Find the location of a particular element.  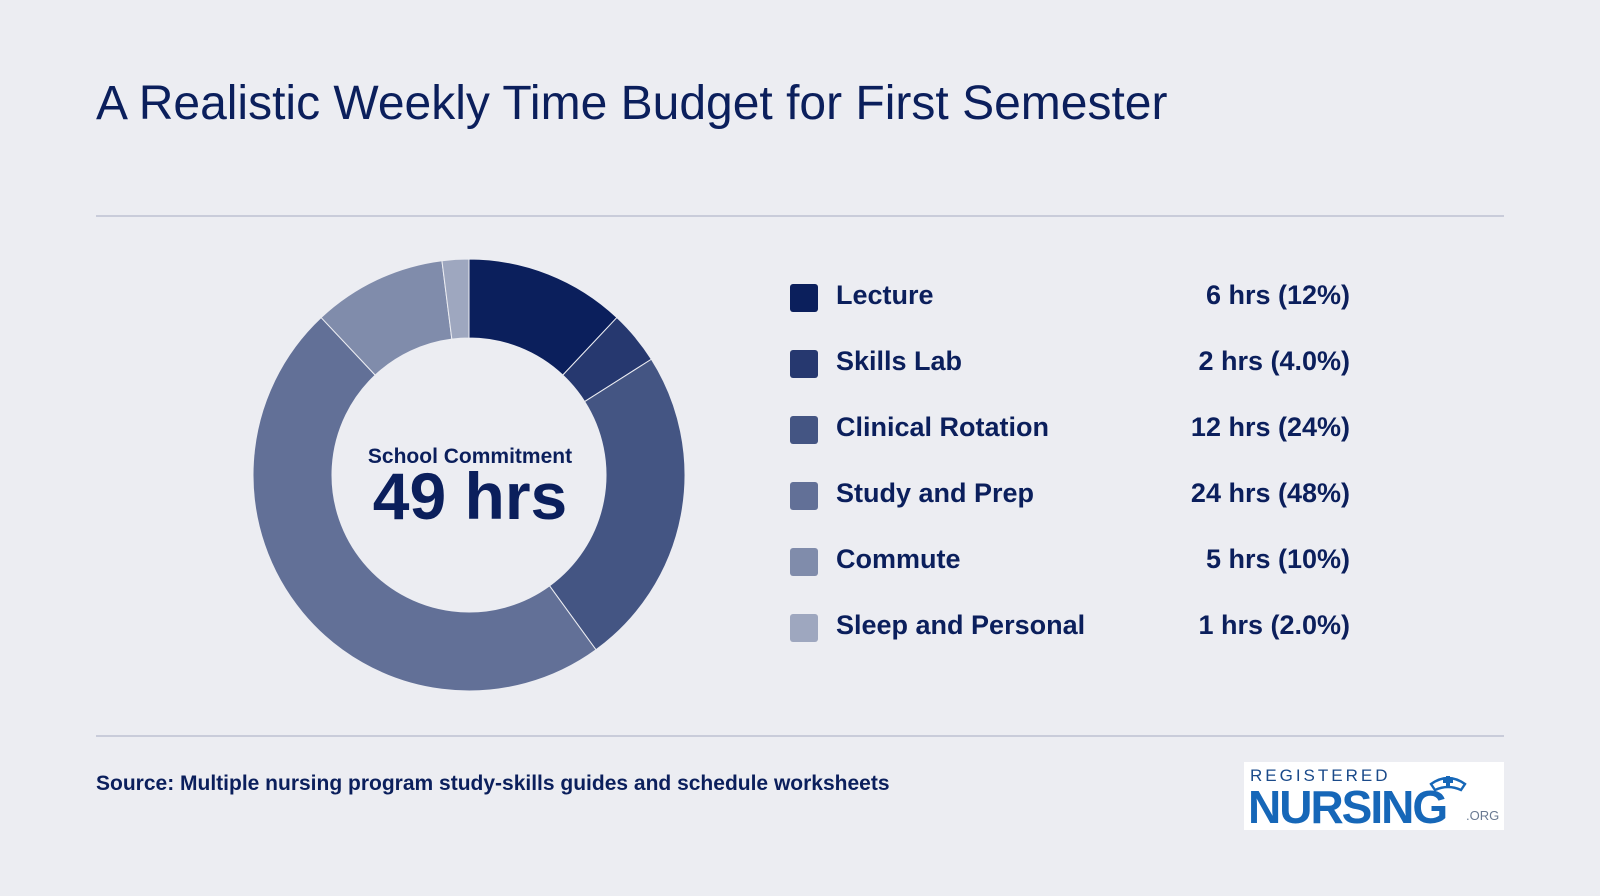

legend-item-commute: Commute 5 hrs (10%) is located at coordinates (1070, 577).